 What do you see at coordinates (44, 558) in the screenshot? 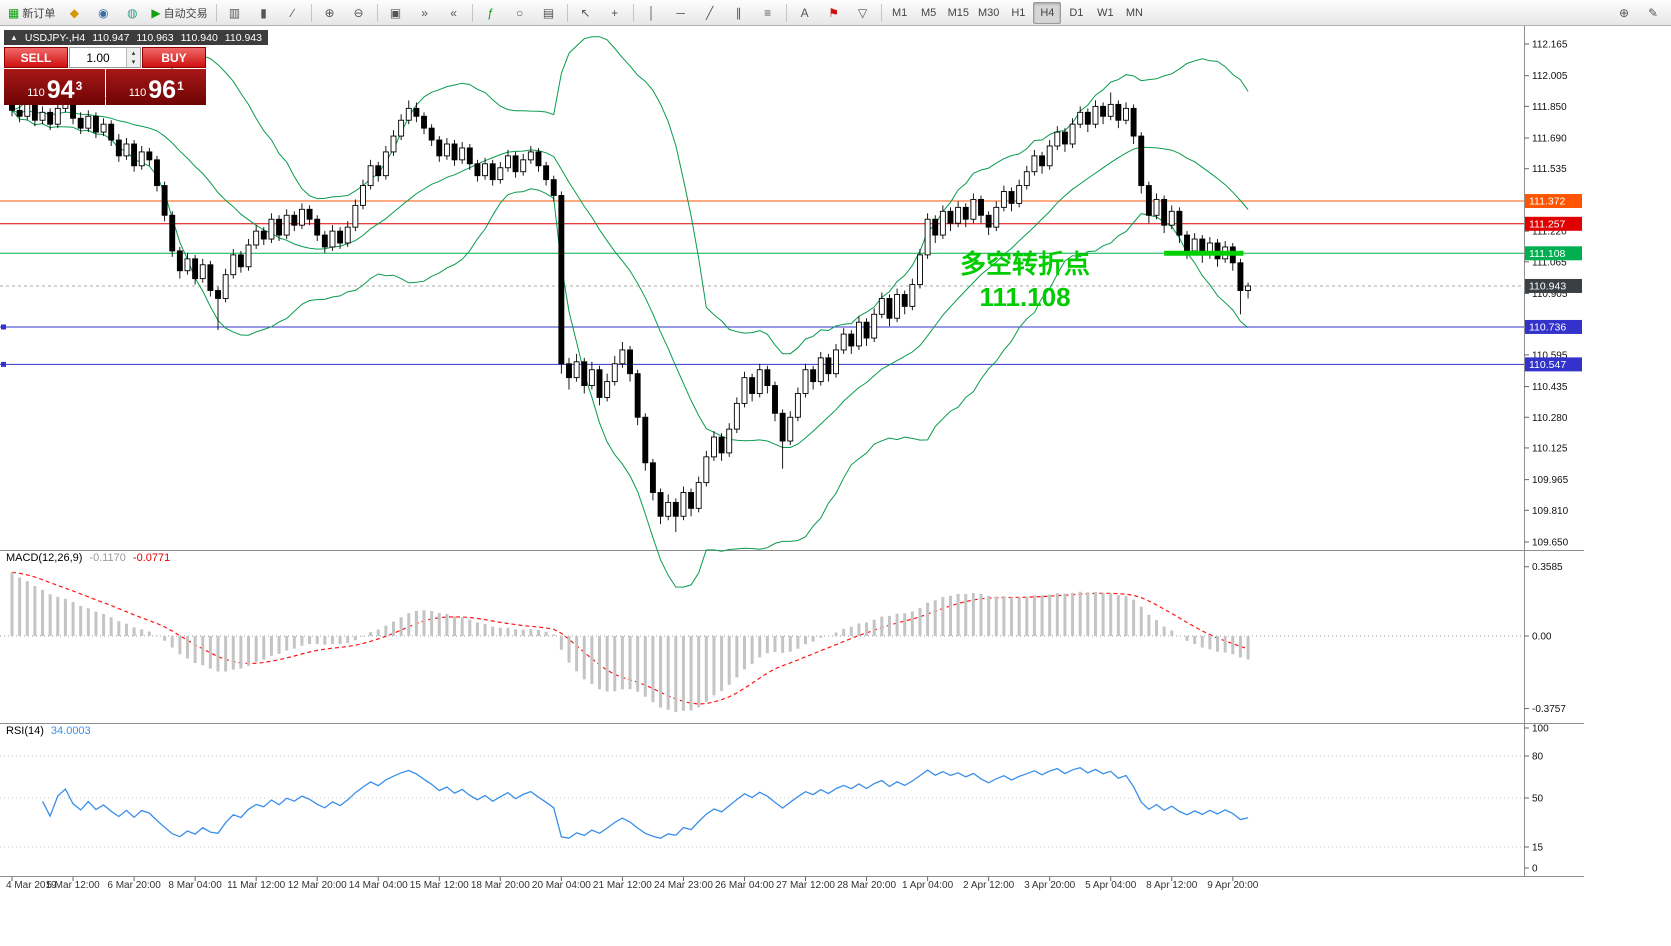
I see `macd-title: MACD(12,26,9)` at bounding box center [44, 558].